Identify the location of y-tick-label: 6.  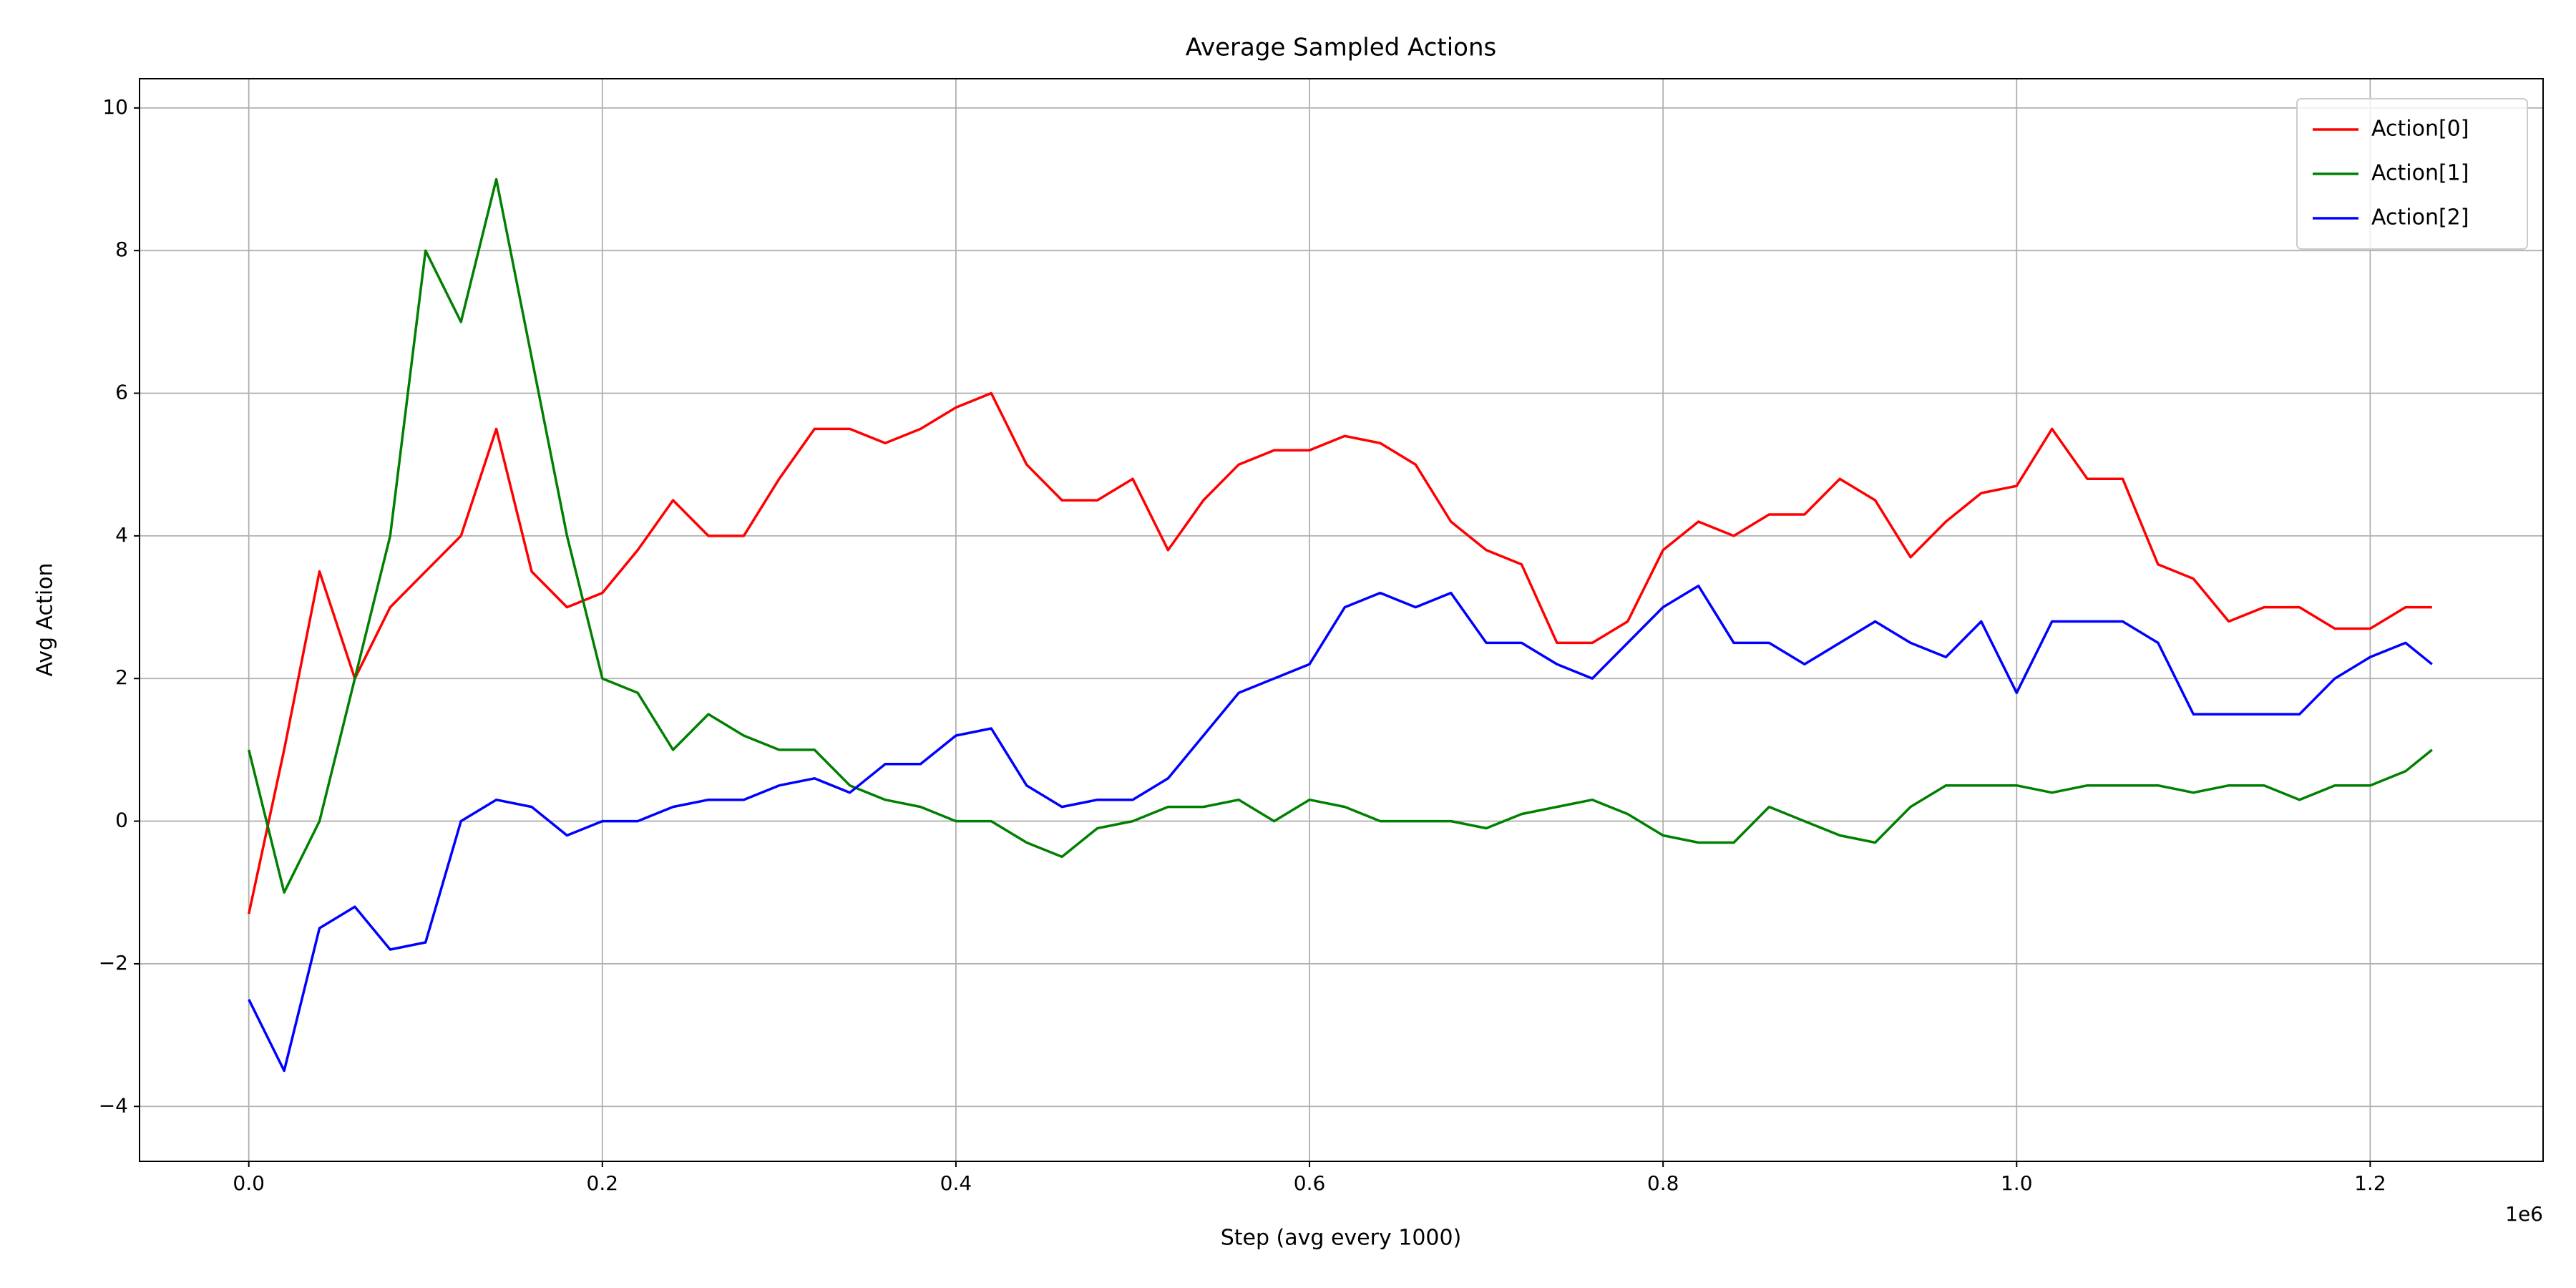
(122, 392).